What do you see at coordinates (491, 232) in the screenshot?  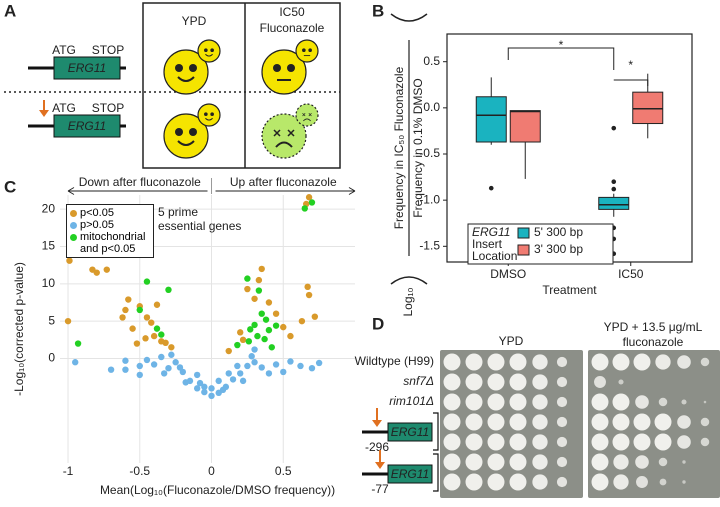 I see `legend-title: ERG11` at bounding box center [491, 232].